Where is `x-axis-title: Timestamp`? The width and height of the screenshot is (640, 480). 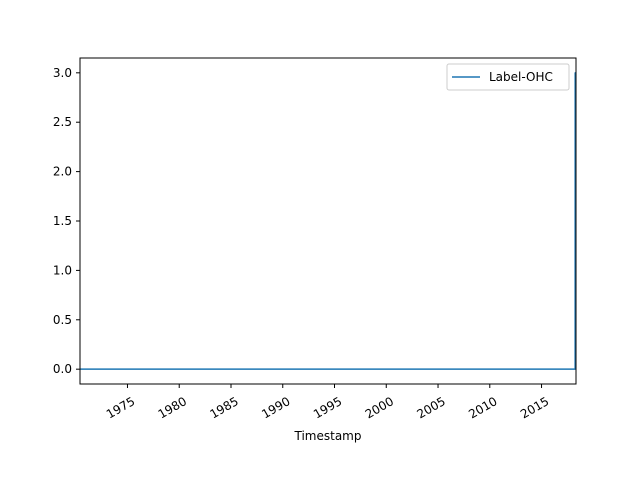
x-axis-title: Timestamp is located at coordinates (328, 436).